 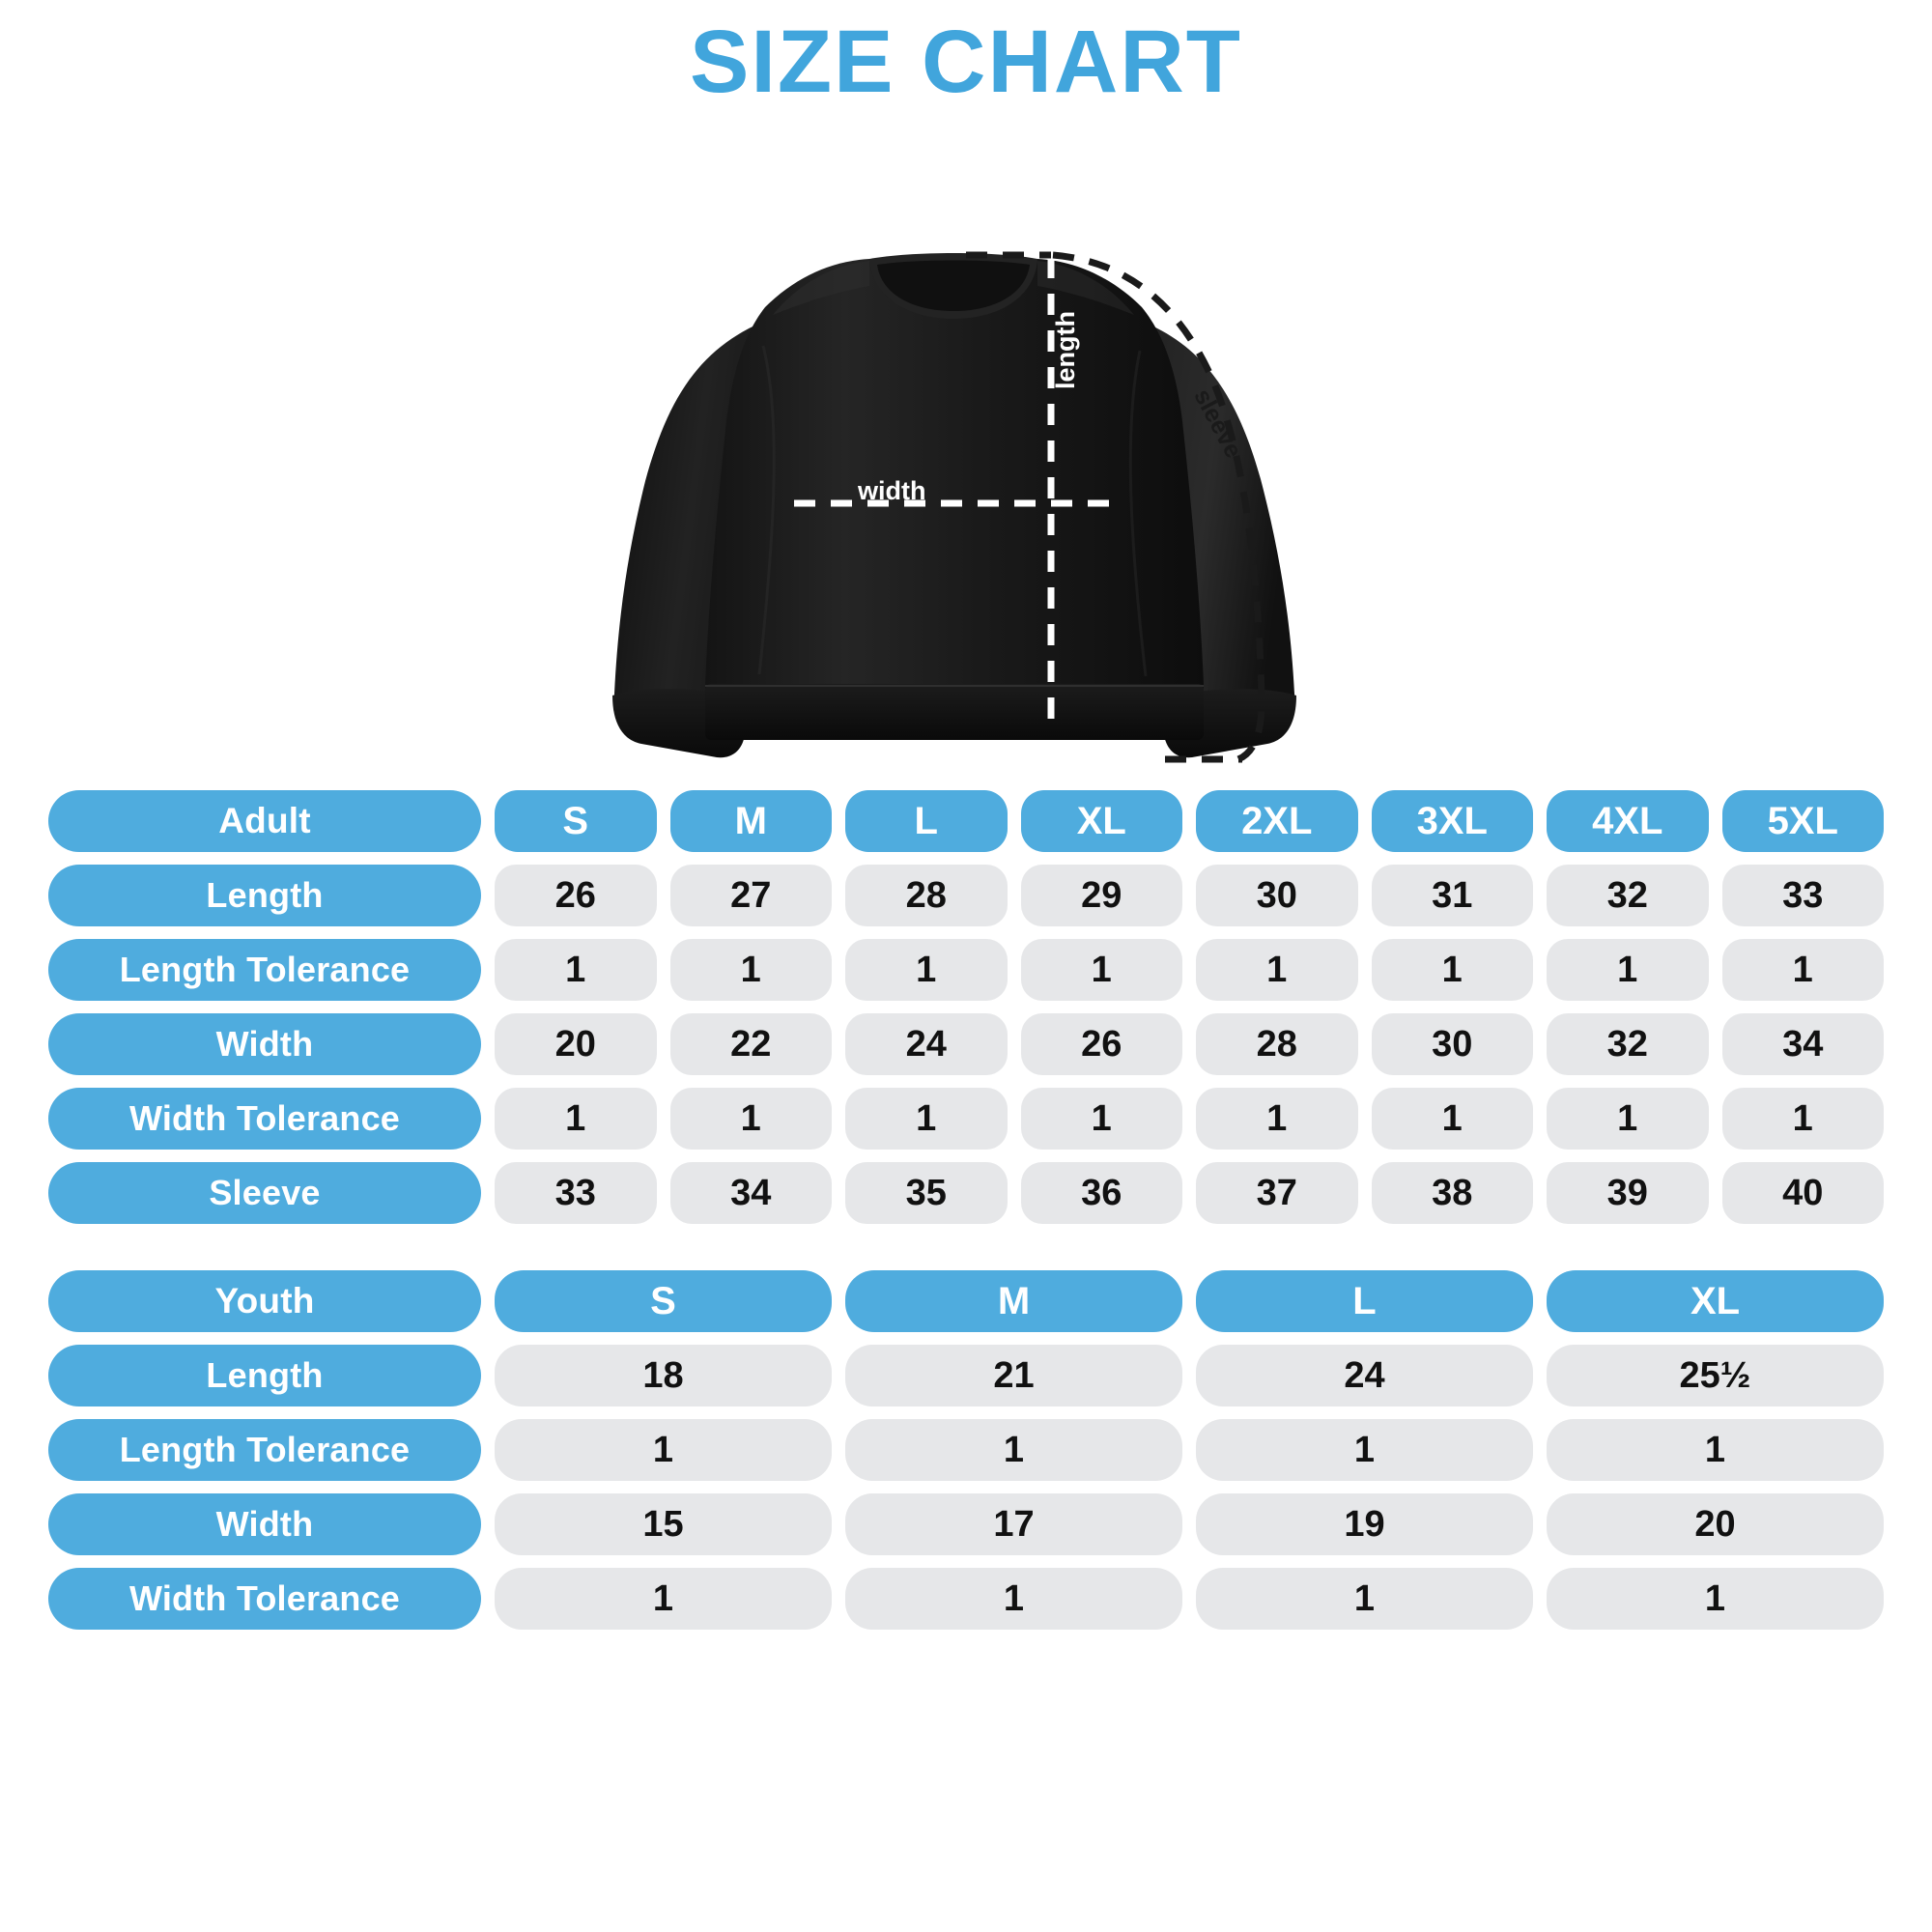 What do you see at coordinates (1452, 895) in the screenshot?
I see `table-cell: 31` at bounding box center [1452, 895].